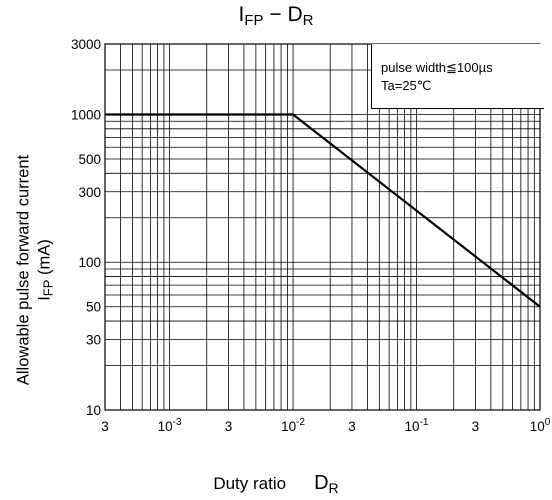  What do you see at coordinates (325, 425) in the screenshot?
I see `x-tick-labels: 3 10⁻³ 3 10⁻² 3 10⁻¹ 3 100` at bounding box center [325, 425].